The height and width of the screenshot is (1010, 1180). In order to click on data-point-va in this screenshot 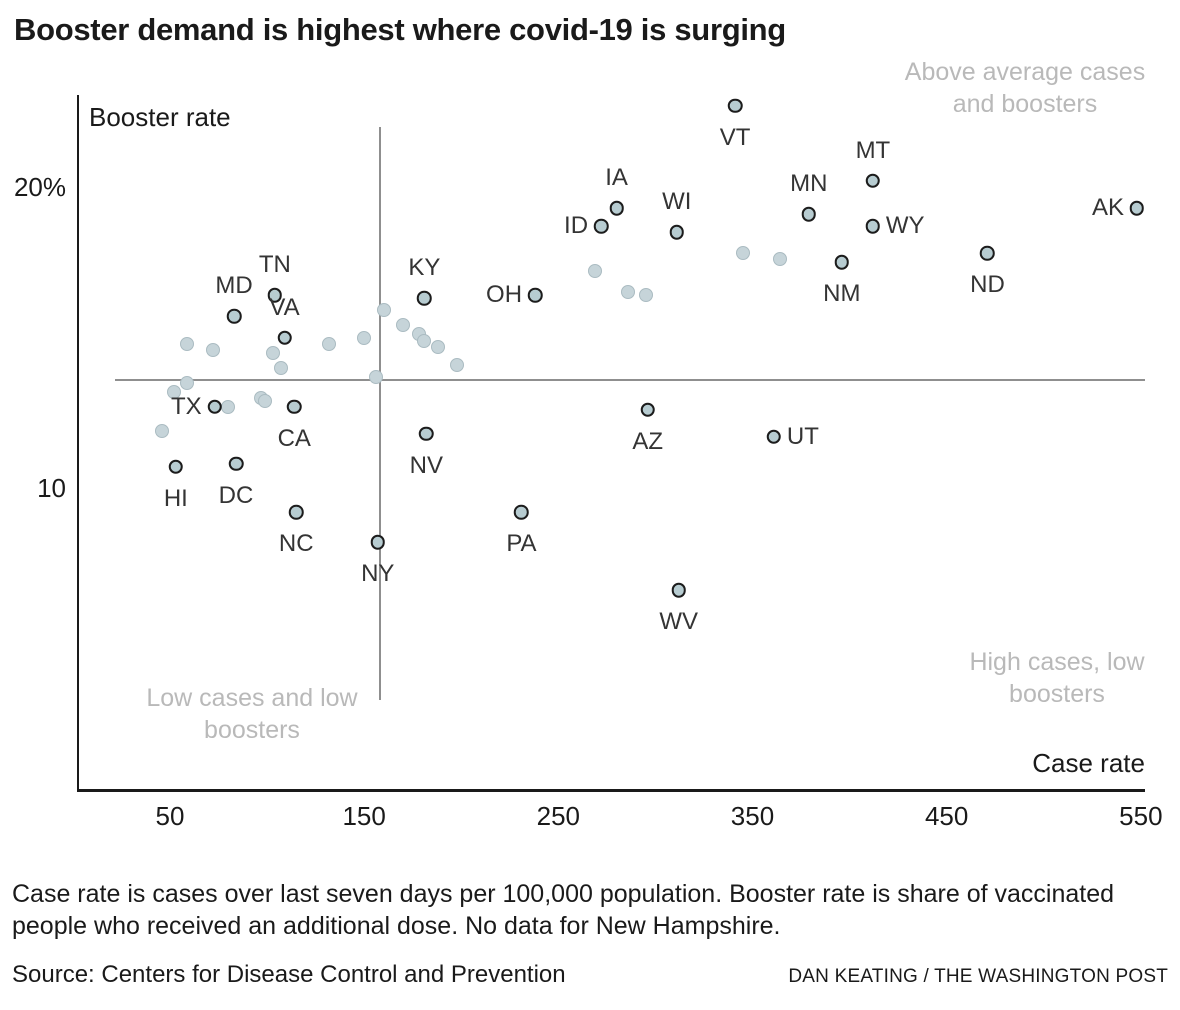, I will do `click(284, 337)`.